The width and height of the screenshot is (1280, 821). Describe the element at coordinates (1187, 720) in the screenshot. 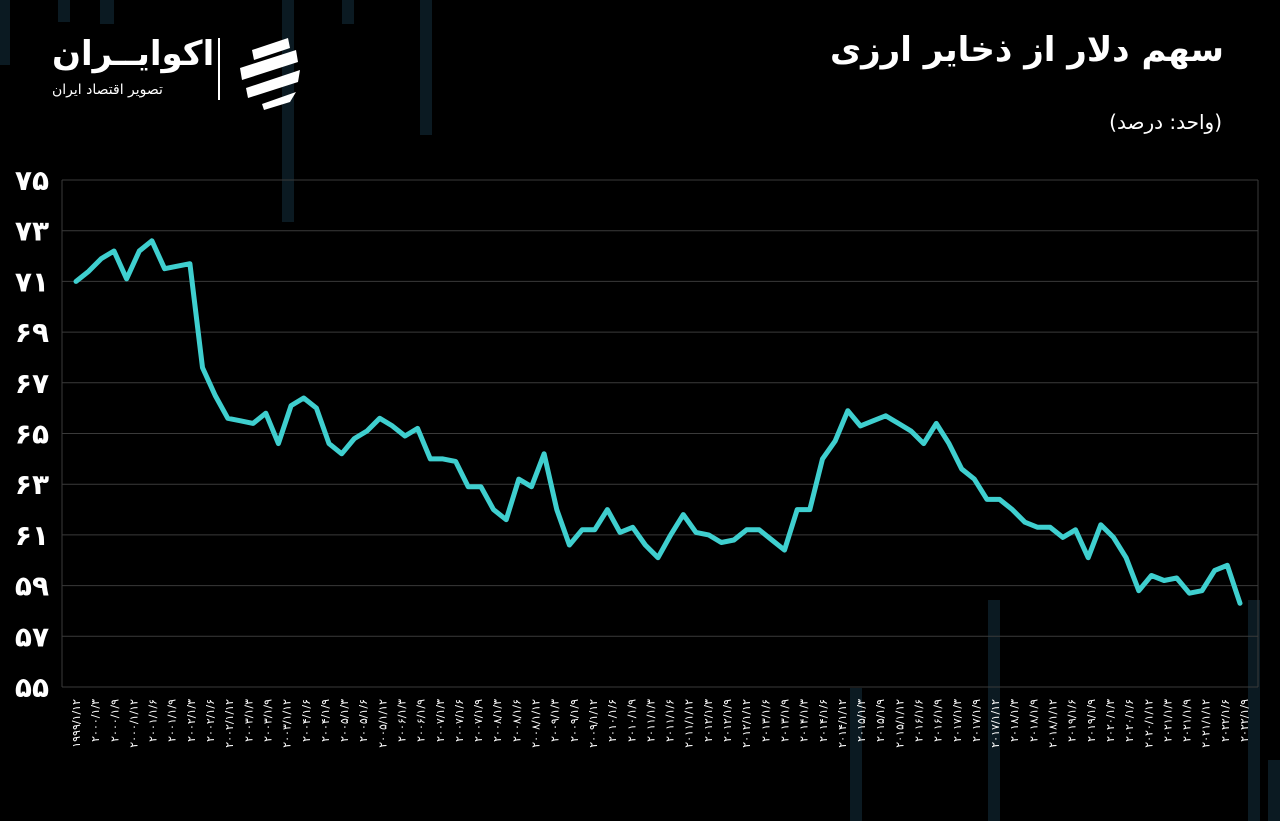

I see `x-tick-label: ۲۰۲۱/۱/۹` at that location.